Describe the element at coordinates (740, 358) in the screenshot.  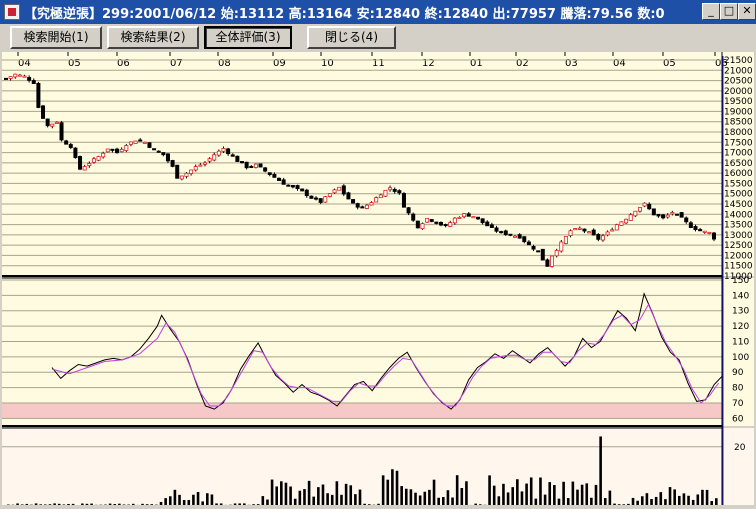
I see `oscillator-tick-label: 100` at that location.